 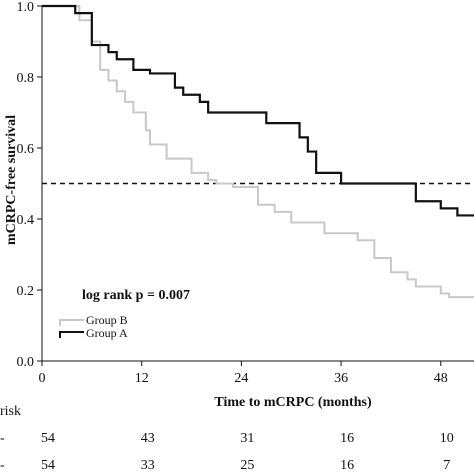 What do you see at coordinates (26, 149) in the screenshot?
I see `y-tick-label: 0.6` at bounding box center [26, 149].